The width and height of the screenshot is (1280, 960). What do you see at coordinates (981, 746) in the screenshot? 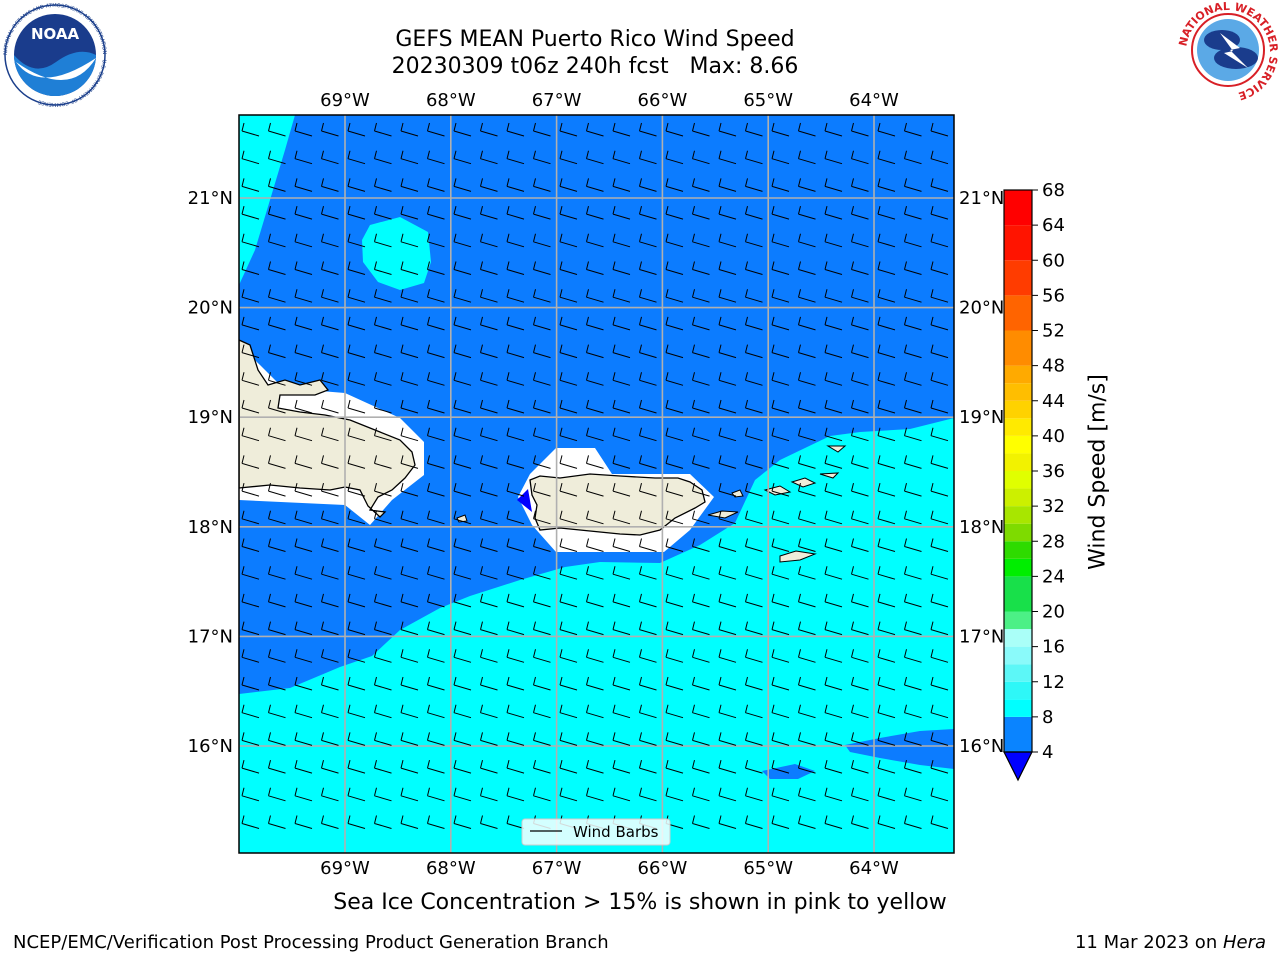
I see `lat-label-right: 16°N` at bounding box center [981, 746].